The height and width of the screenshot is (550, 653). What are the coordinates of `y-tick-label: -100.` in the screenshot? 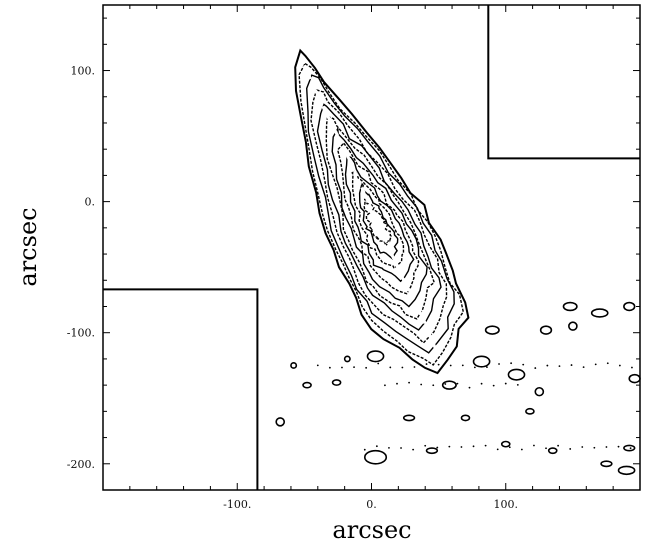 It's located at (81, 333).